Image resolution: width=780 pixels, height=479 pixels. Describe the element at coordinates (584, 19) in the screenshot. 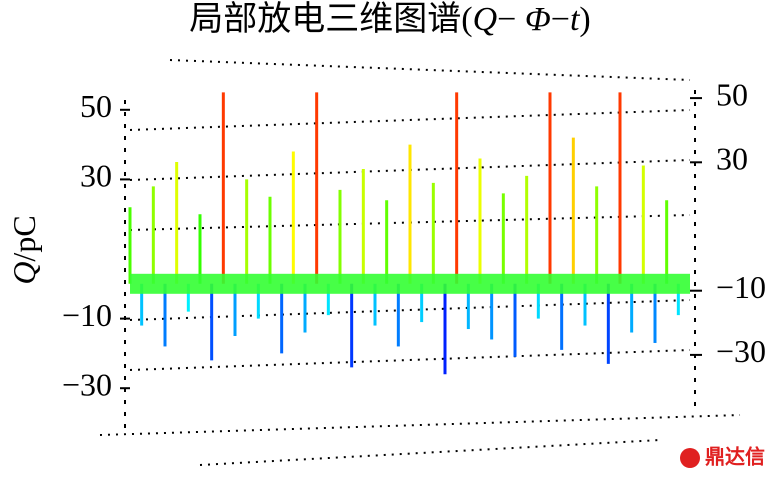

I see `title-text: )` at that location.